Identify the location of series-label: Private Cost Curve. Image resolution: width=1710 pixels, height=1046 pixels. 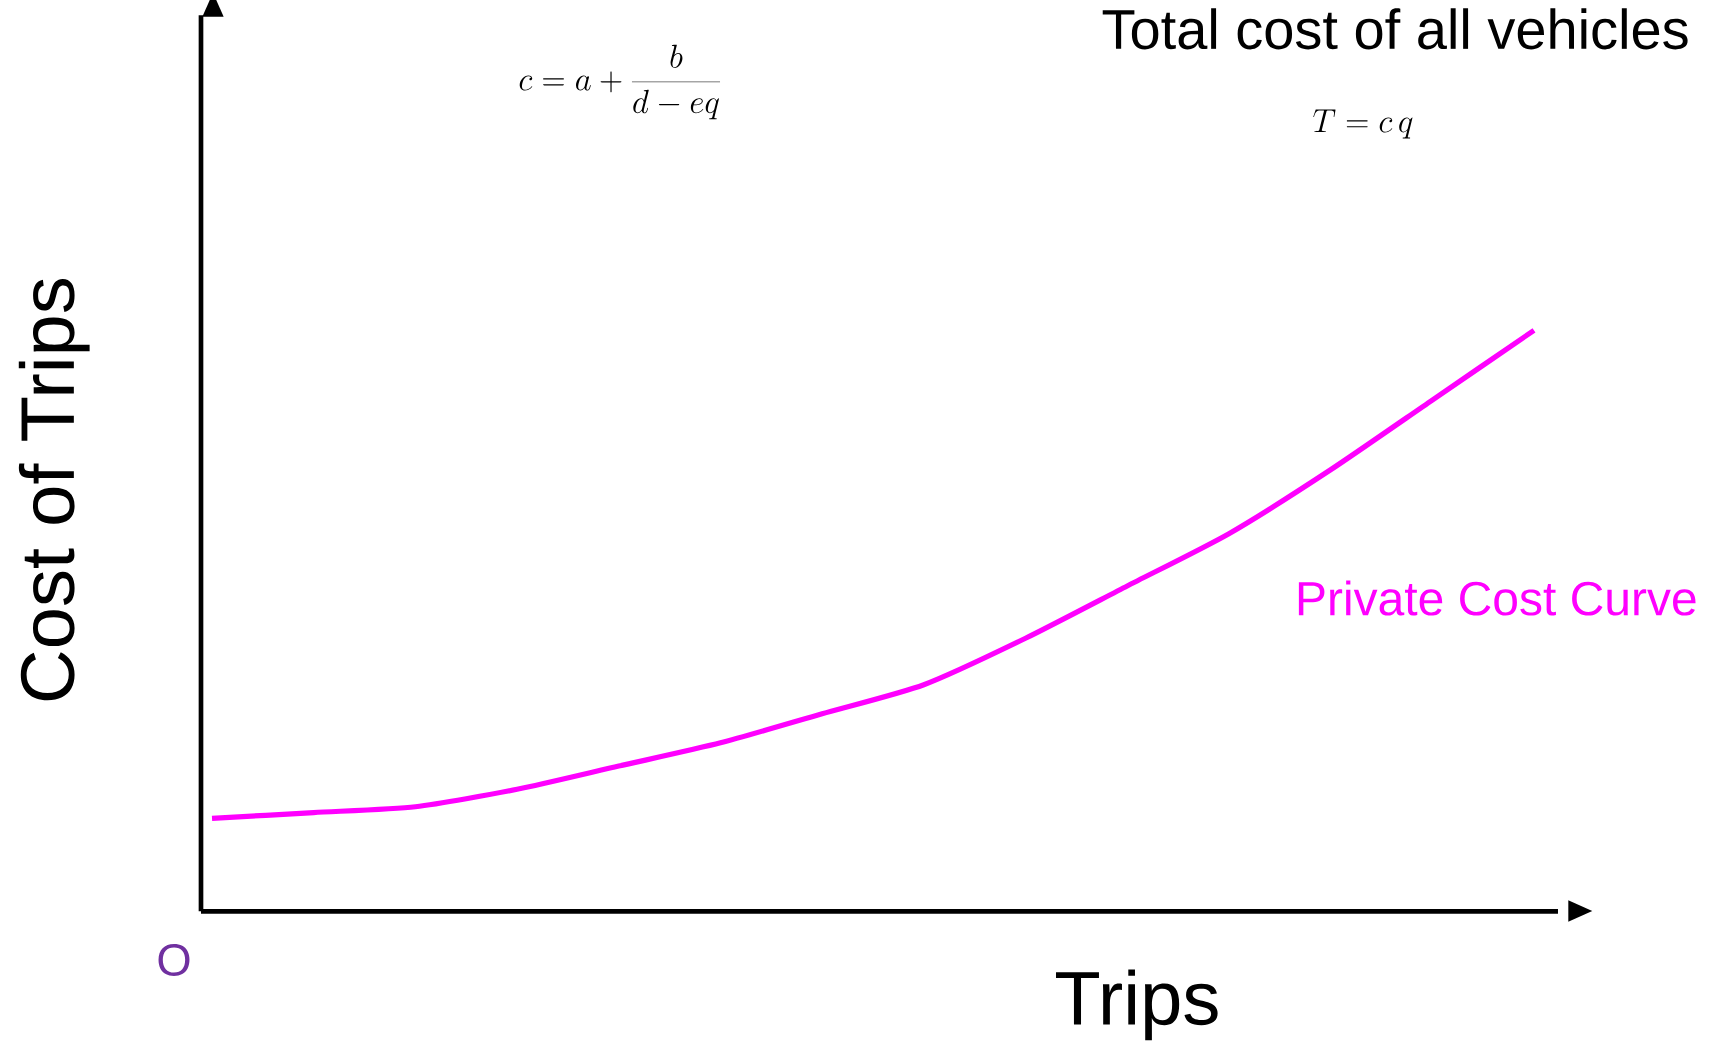
(1497, 598).